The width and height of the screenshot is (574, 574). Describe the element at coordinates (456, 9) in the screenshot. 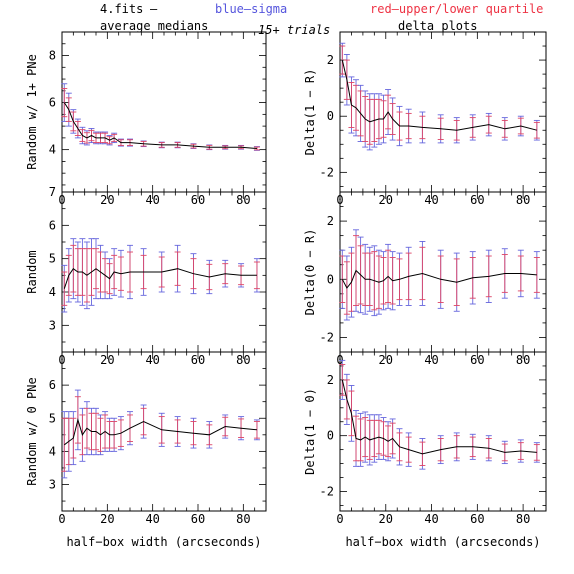

I see `legend-red-quartile: red–upper/lower quartile` at that location.